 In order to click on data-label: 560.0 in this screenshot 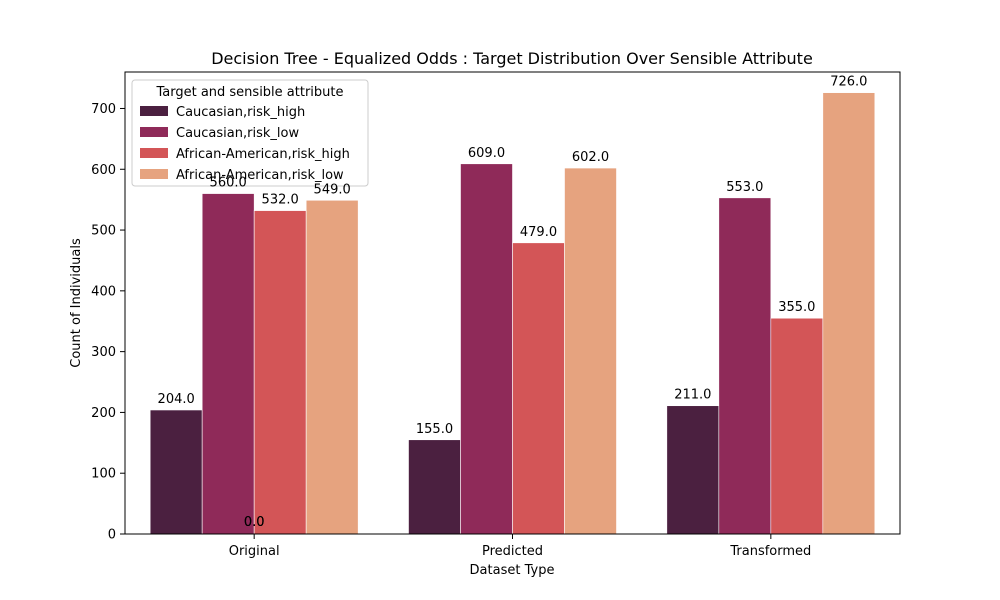, I will do `click(228, 183)`.